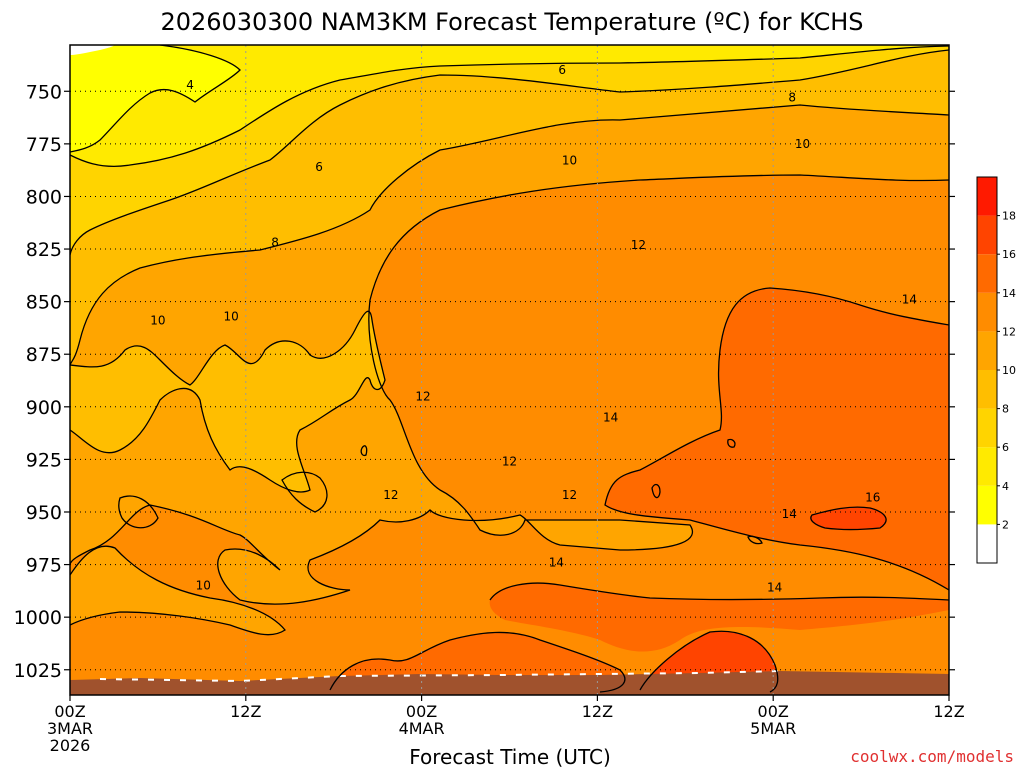 The width and height of the screenshot is (1024, 768). I want to click on colorbar: 2 4 6 8 10 12 14 16 18, so click(996, 370).